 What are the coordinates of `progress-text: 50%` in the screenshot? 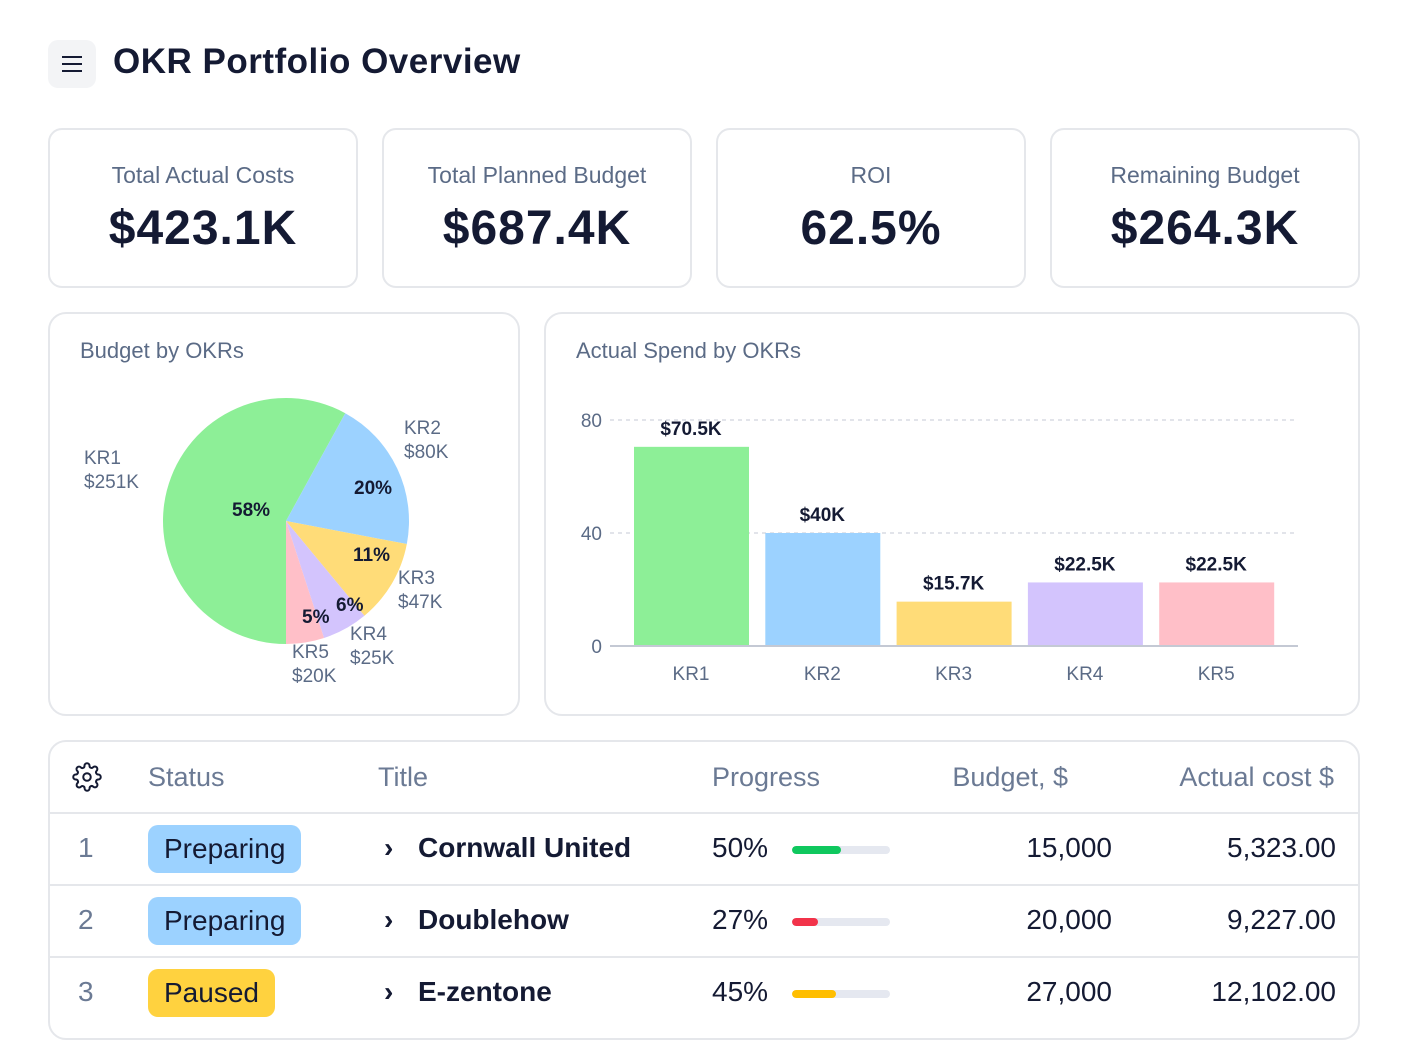 It's located at (740, 847).